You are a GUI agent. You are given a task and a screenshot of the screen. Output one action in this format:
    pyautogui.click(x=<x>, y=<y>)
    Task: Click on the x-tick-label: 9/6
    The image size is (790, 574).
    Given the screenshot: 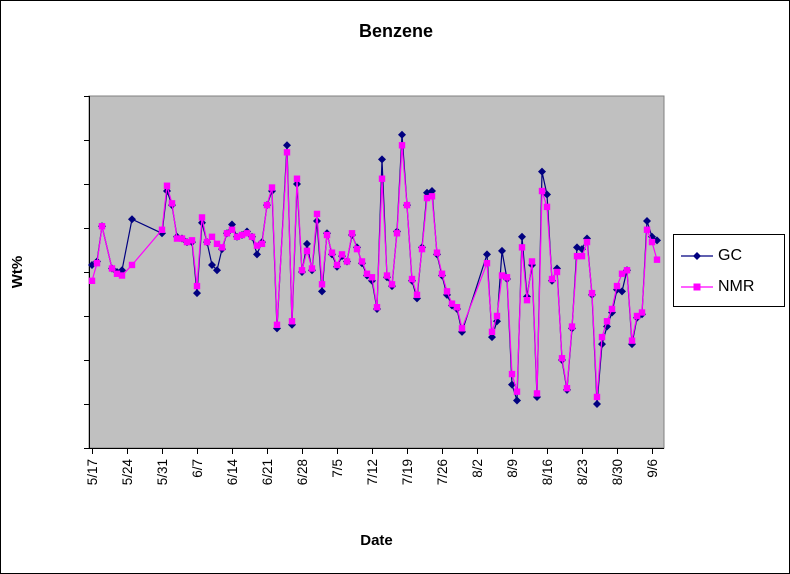 What is the action you would take?
    pyautogui.click(x=652, y=468)
    